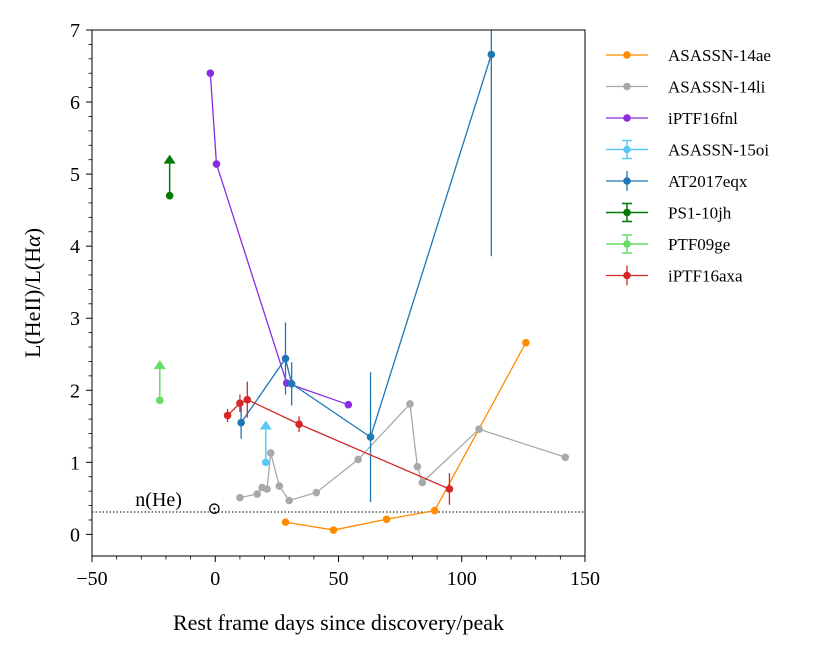  Describe the element at coordinates (159, 382) in the screenshot. I see `series-ptf09ge` at that location.